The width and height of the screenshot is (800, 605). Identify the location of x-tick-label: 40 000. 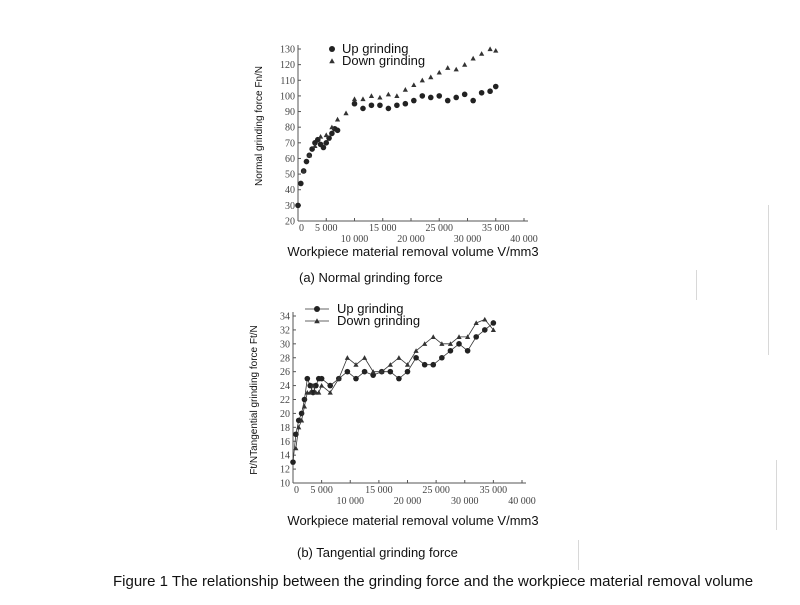
(524, 239).